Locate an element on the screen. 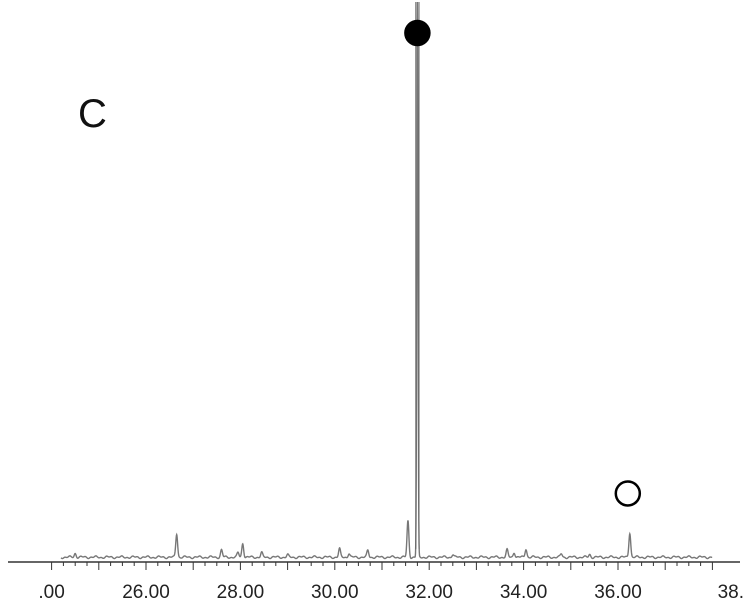 Image resolution: width=745 pixels, height=603 pixels. x-tick-label: .00 is located at coordinates (51, 592).